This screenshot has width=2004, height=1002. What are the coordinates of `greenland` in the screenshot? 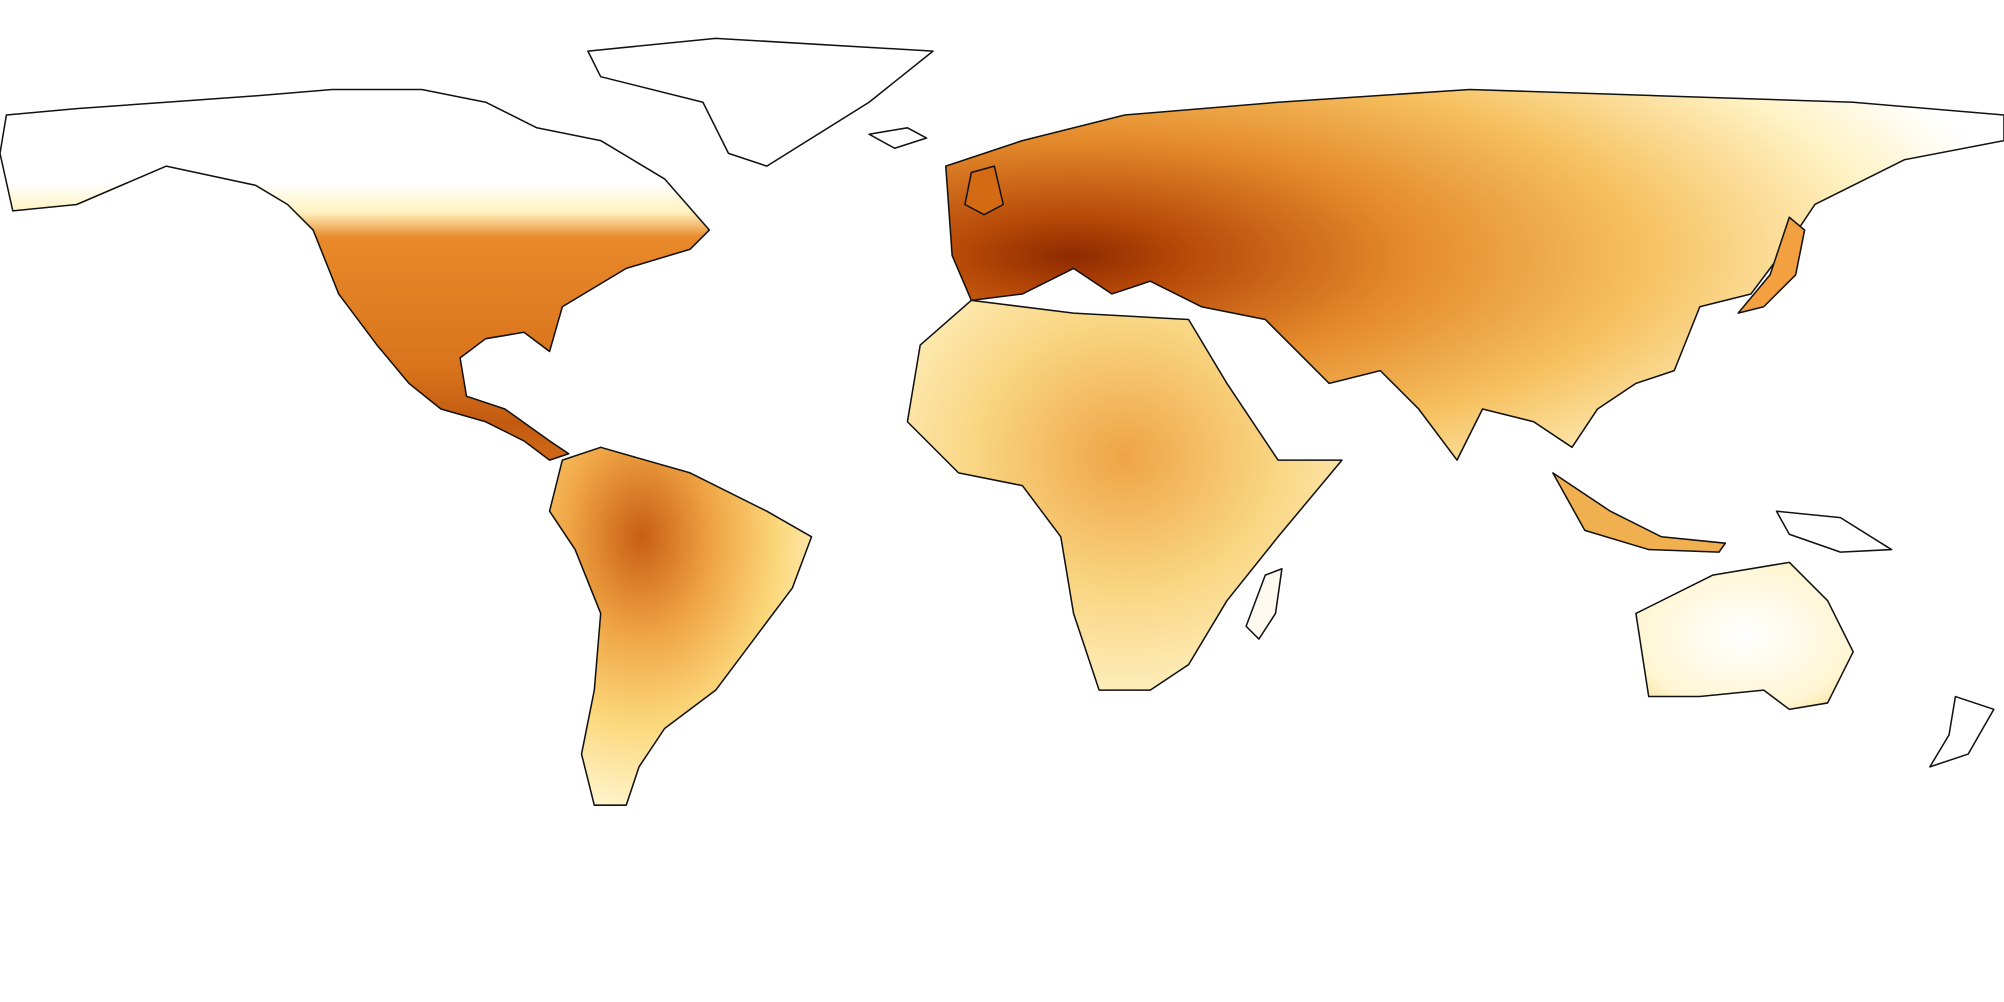 It's located at (760, 102).